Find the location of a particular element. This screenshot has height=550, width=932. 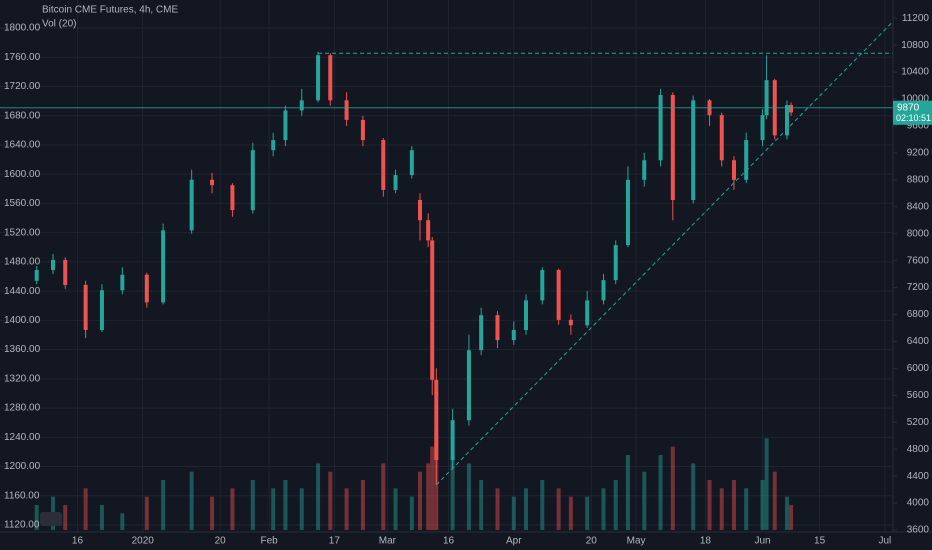

y-tick-label: 6400 is located at coordinates (918, 341).